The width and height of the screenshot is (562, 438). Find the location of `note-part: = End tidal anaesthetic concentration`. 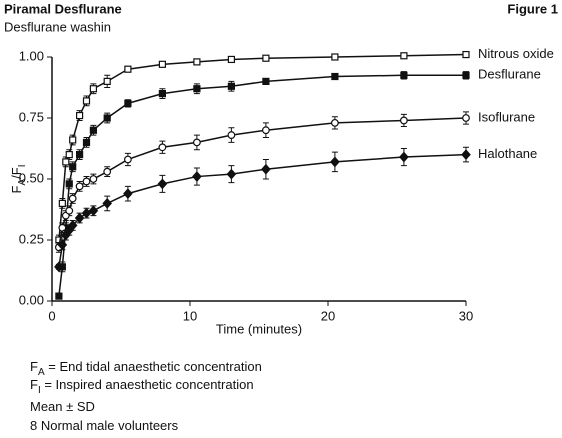

note-part: = End tidal anaesthetic concentration is located at coordinates (153, 366).